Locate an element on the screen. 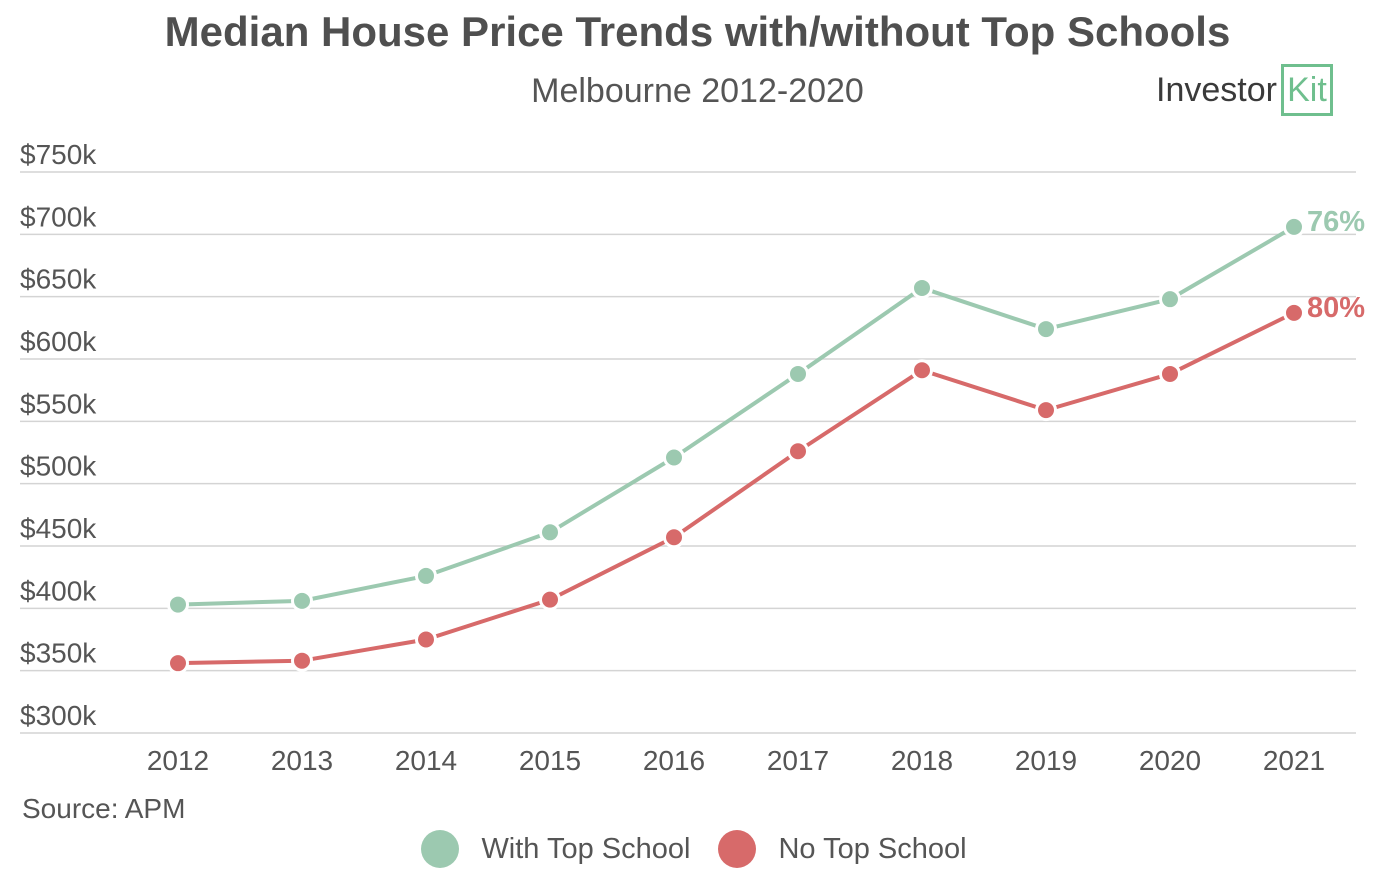  y-tick-label: $550k is located at coordinates (58, 403).